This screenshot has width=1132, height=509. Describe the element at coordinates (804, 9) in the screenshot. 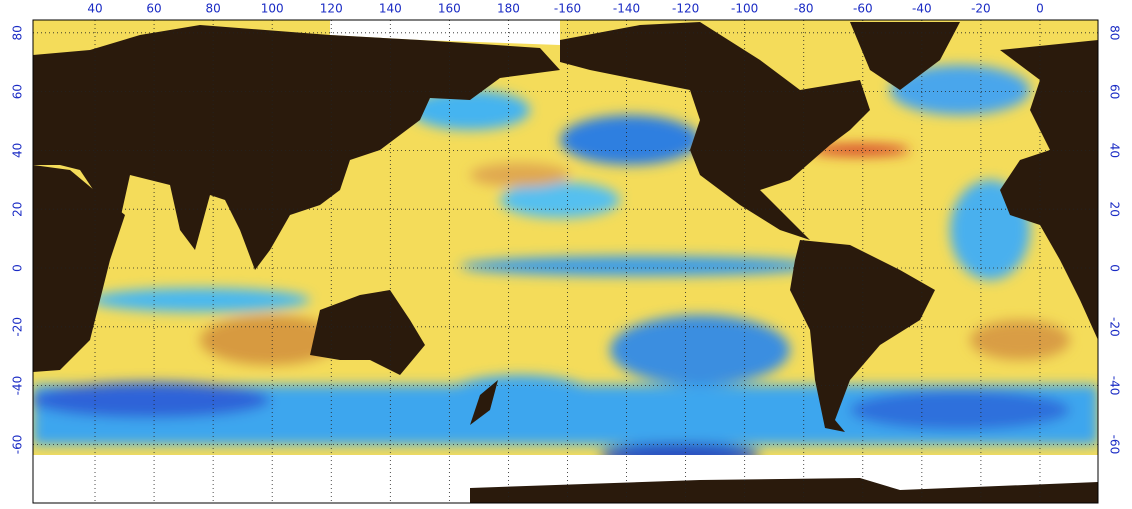

I see `top-tick-label: -80` at that location.